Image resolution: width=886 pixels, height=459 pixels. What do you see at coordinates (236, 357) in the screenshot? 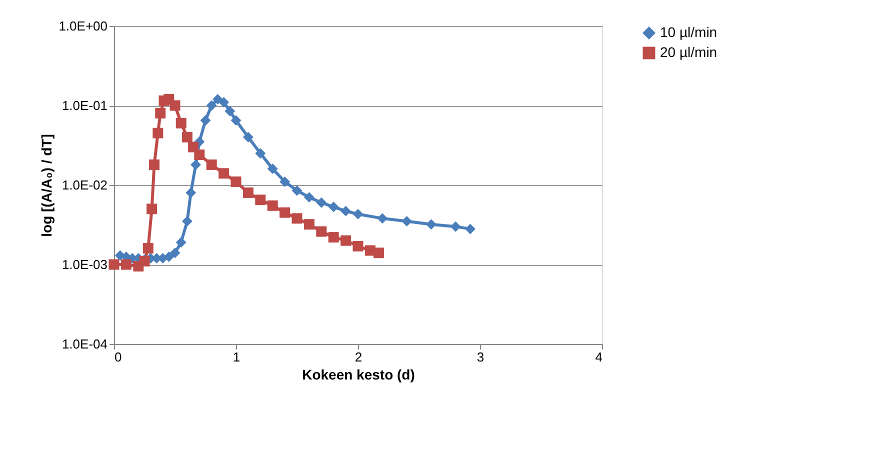
I see `x-tick-label: 1` at bounding box center [236, 357].